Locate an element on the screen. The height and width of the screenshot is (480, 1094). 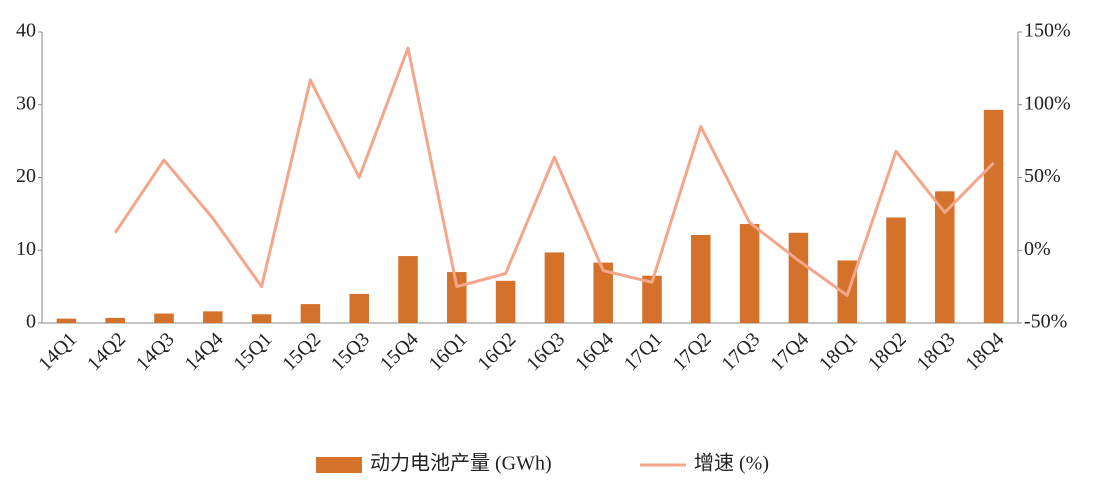
y2-tick-label: 150% is located at coordinates (1047, 31).